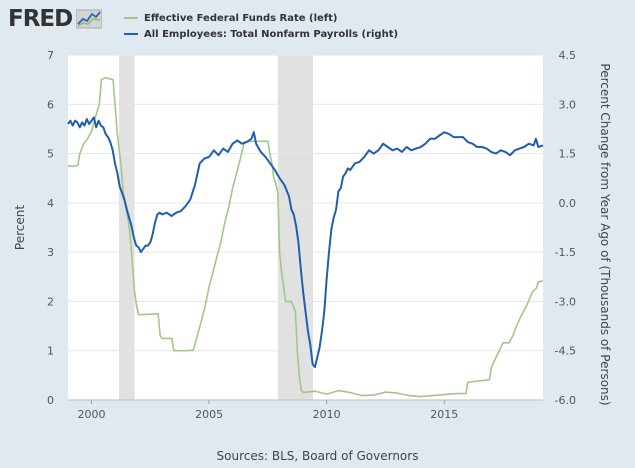  What do you see at coordinates (568, 55) in the screenshot?
I see `y-right-tick-label: 4.5` at bounding box center [568, 55].